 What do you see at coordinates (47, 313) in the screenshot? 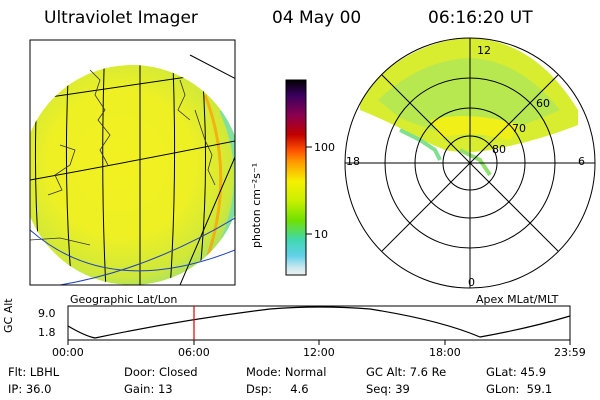
I see `altitude-ytick-top: 9.0` at bounding box center [47, 313].